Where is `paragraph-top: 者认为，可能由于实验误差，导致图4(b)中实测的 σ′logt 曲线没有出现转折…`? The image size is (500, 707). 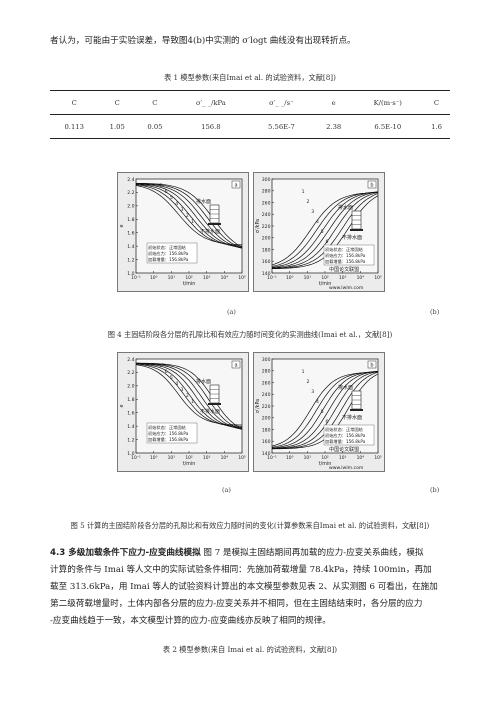 paragraph-top: 者认为，可能由于实验误差，导致图4(b)中实测的 σ′logt 曲线没有出现转折… is located at coordinates (203, 41).